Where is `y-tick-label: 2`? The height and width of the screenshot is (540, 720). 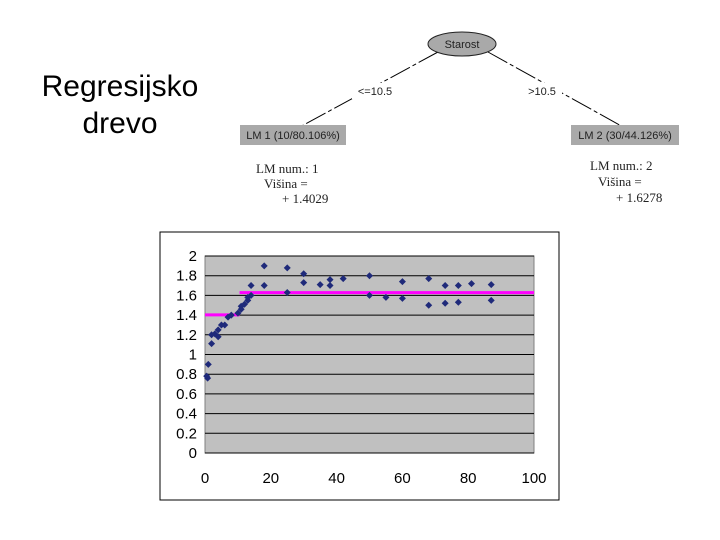 y-tick-label: 2 is located at coordinates (193, 256).